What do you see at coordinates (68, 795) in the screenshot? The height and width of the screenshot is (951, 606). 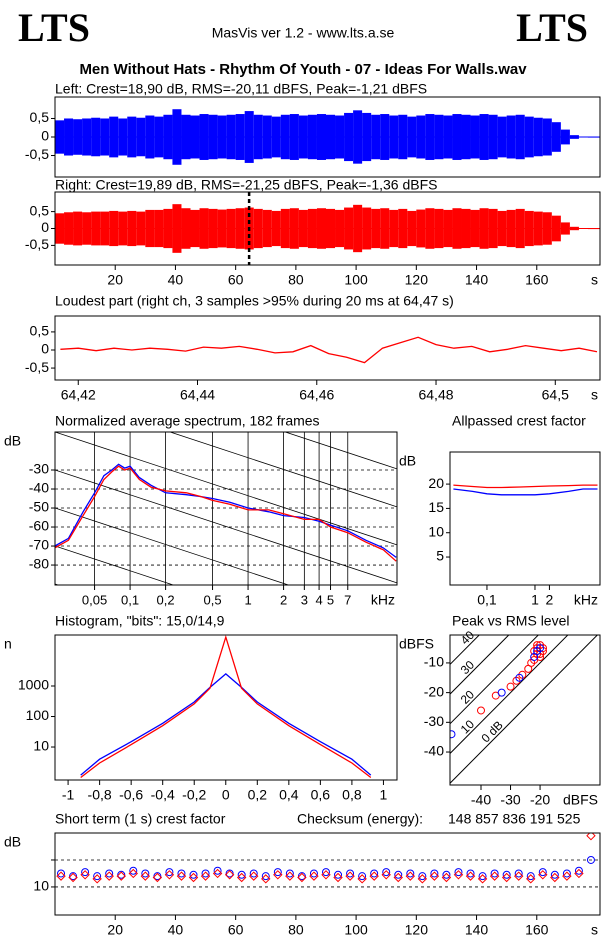 I see `x-tick-label: -1` at bounding box center [68, 795].